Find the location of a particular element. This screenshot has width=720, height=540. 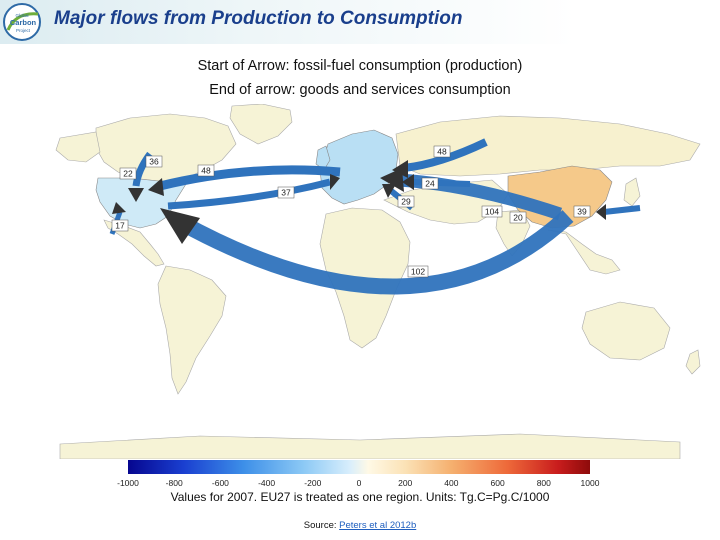

flow-label-29: 29 is located at coordinates (406, 202).